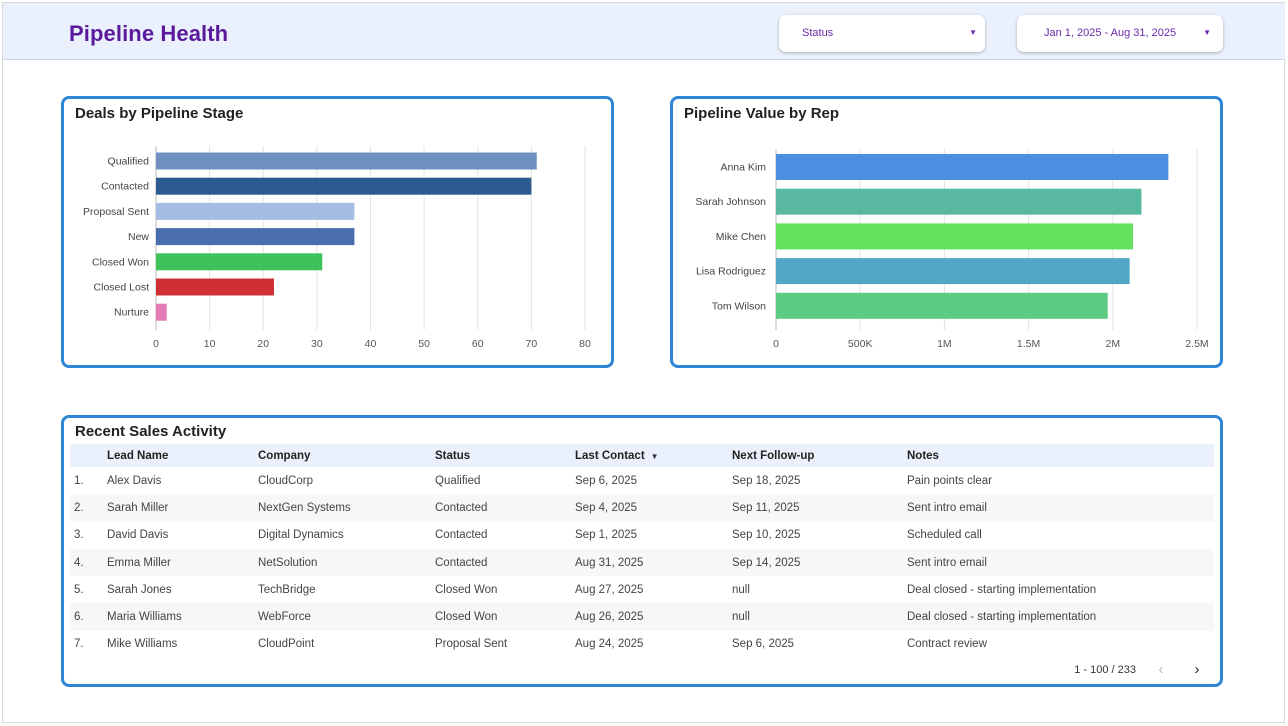 This screenshot has height=726, width=1288. I want to click on bar-mike-chen, so click(955, 236).